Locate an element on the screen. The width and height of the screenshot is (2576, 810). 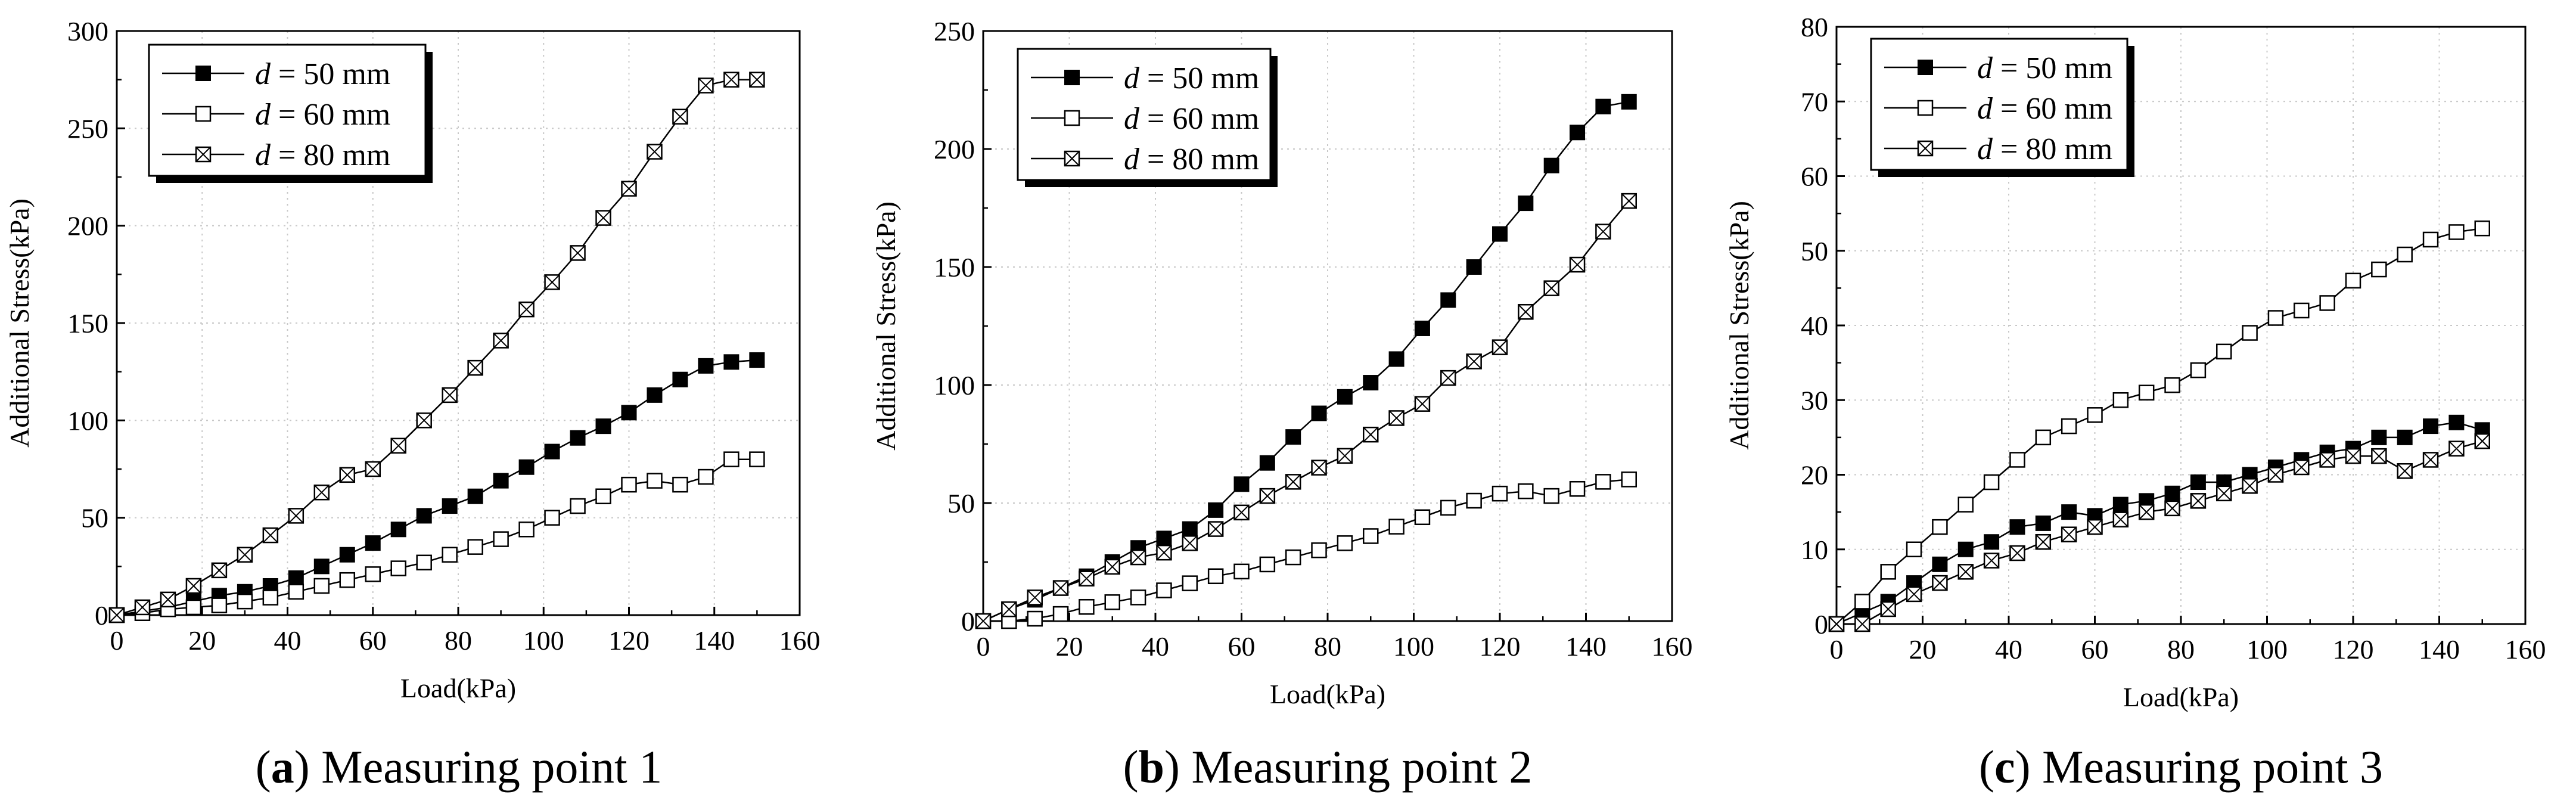
x-axis: 0 20 40 60 80 100 120 140 160 is located at coordinates (466, 631).